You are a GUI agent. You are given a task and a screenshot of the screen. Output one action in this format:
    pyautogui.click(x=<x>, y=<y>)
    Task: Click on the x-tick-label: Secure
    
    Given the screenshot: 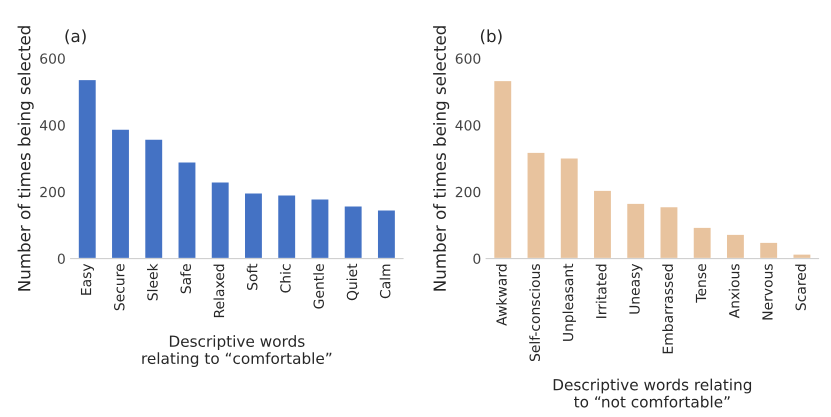 What is the action you would take?
    pyautogui.click(x=119, y=287)
    